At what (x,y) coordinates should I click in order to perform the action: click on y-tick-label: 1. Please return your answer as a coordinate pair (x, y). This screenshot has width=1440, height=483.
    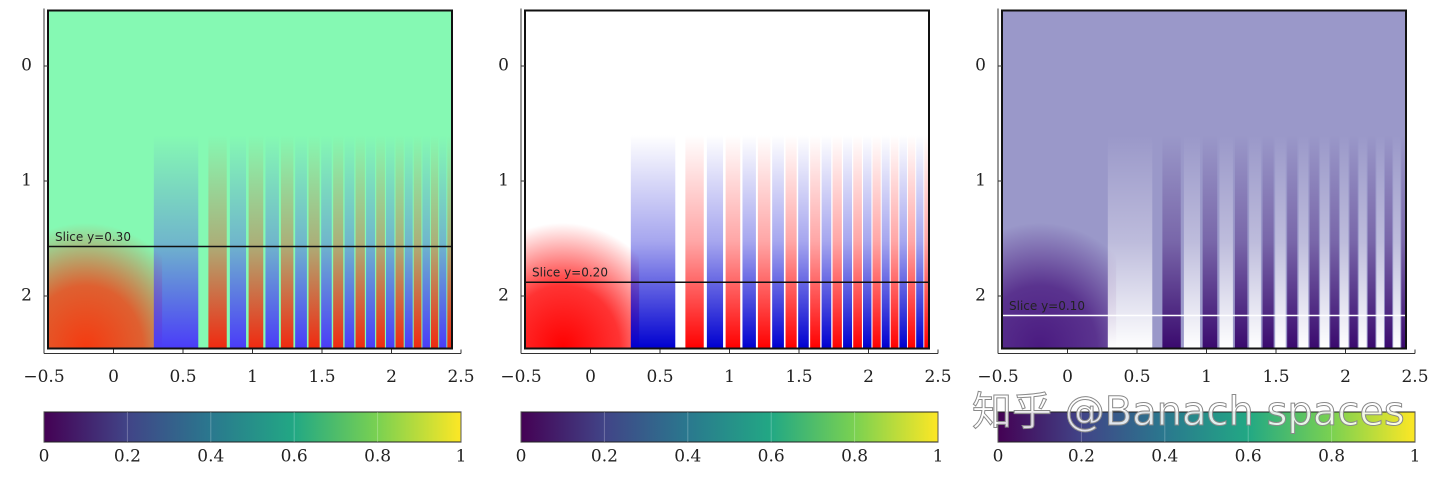
    Looking at the image, I should click on (980, 181).